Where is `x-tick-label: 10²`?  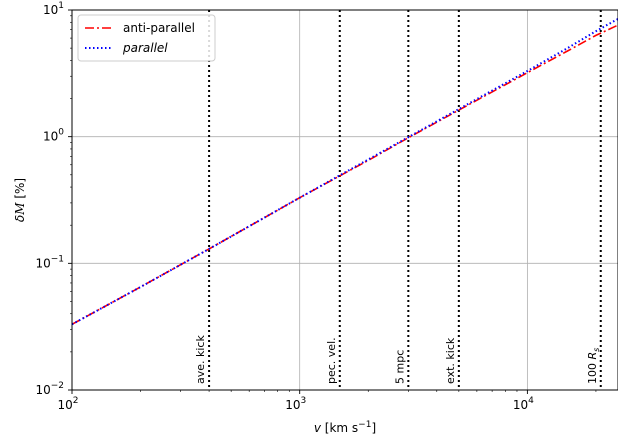
x-tick-label: 10² is located at coordinates (67, 404).